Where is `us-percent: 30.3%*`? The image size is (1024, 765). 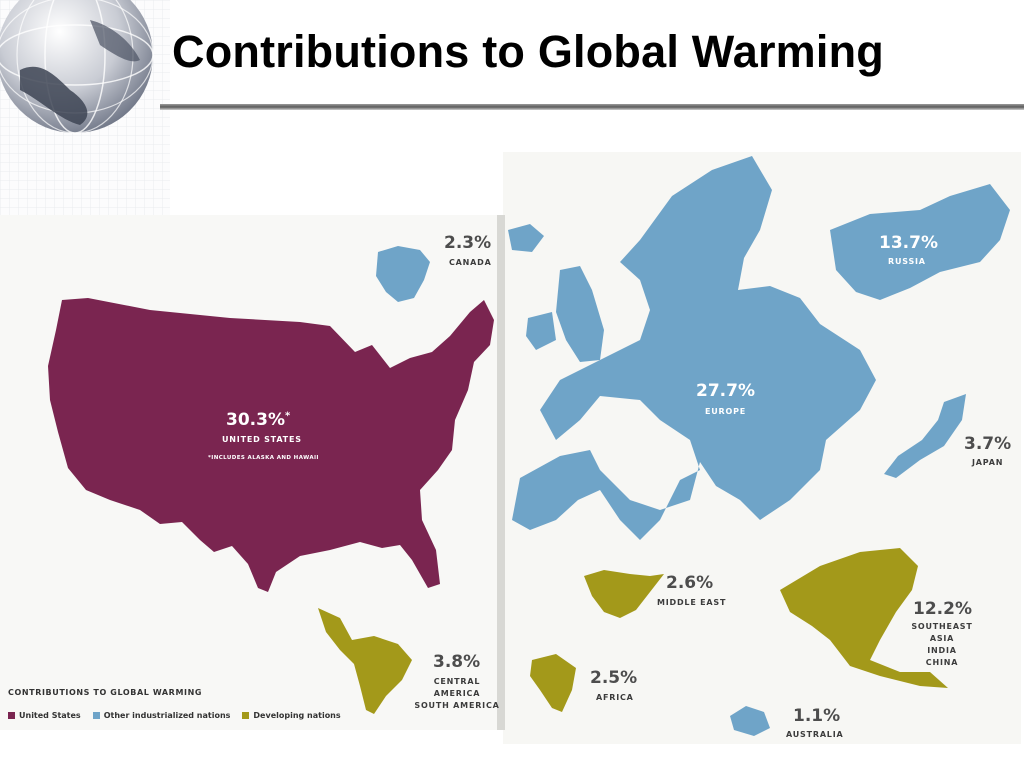 us-percent: 30.3%* is located at coordinates (258, 420).